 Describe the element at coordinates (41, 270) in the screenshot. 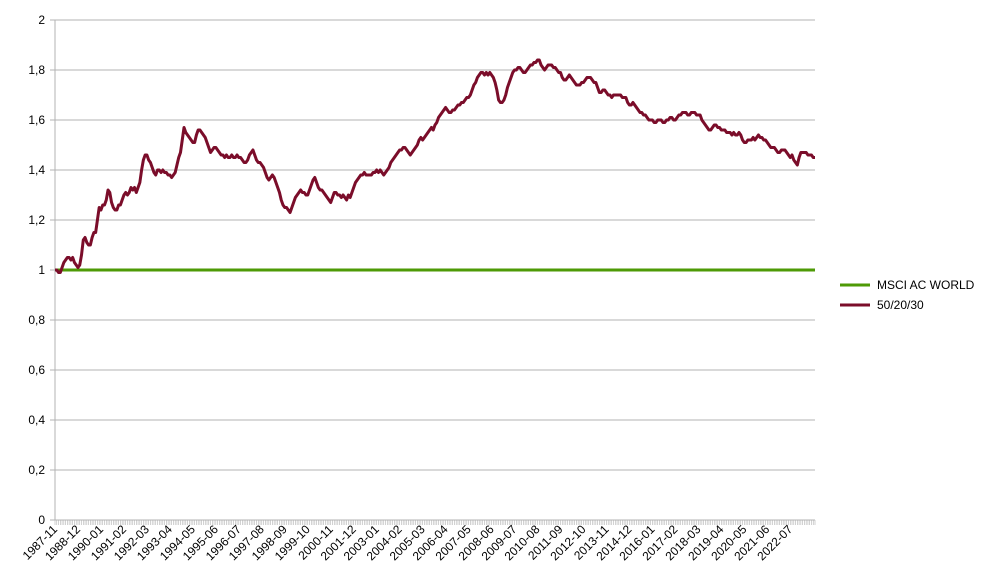

I see `y-tick-label: 1` at that location.